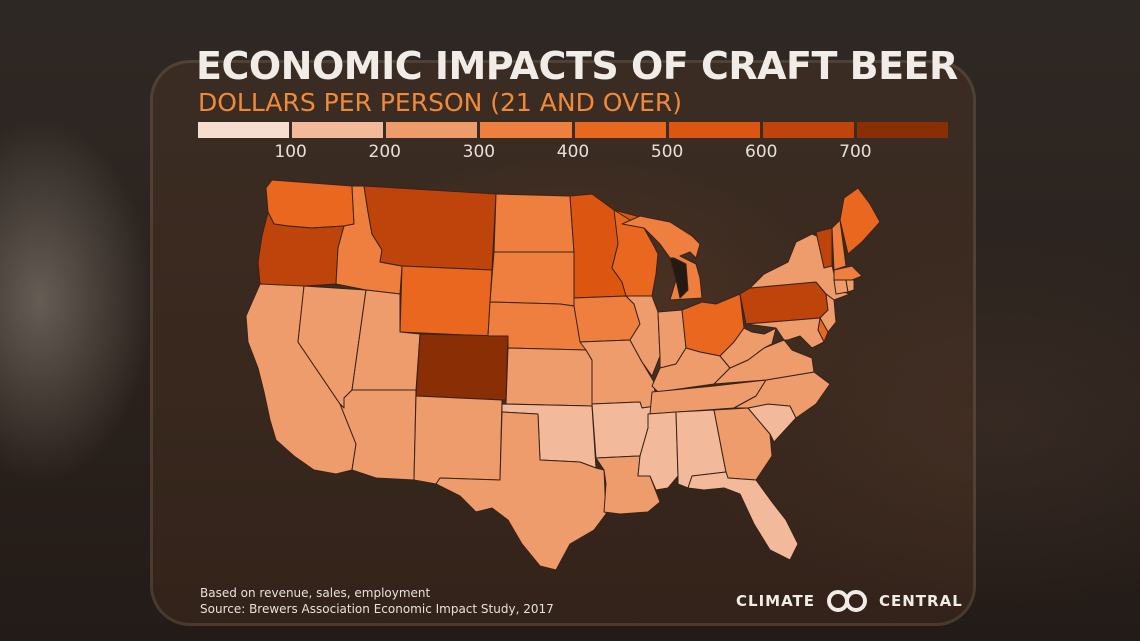 The width and height of the screenshot is (1140, 641). What do you see at coordinates (290, 152) in the screenshot?
I see `legend-tick-label: 100` at bounding box center [290, 152].